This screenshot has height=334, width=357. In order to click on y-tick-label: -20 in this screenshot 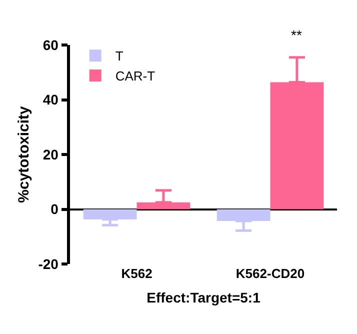, I will do `click(48, 264)`.